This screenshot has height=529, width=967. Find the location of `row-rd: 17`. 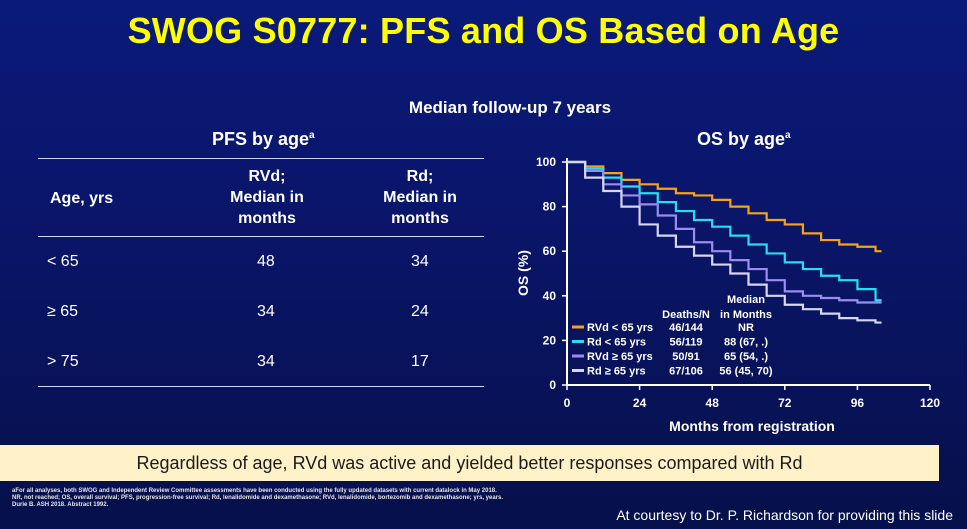

row-rd: 17 is located at coordinates (420, 361).